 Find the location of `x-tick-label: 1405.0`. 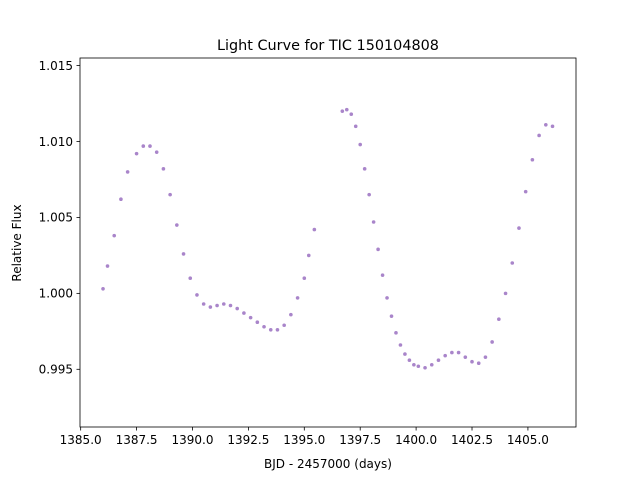

x-tick-label: 1405.0 is located at coordinates (528, 440).